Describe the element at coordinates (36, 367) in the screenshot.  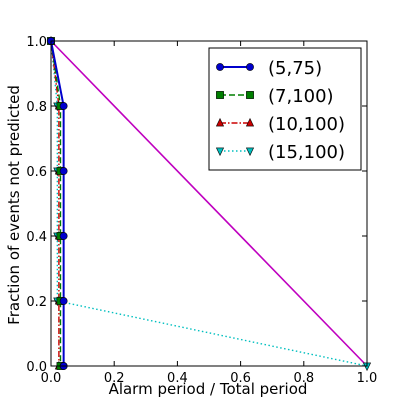
I see `y-tick-label: 0.0` at that location.